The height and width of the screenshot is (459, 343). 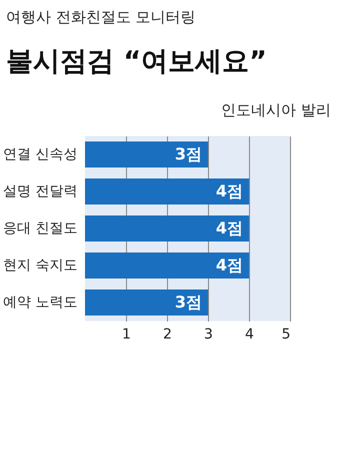 What do you see at coordinates (167, 334) in the screenshot?
I see `x-tick-label: 2` at bounding box center [167, 334].